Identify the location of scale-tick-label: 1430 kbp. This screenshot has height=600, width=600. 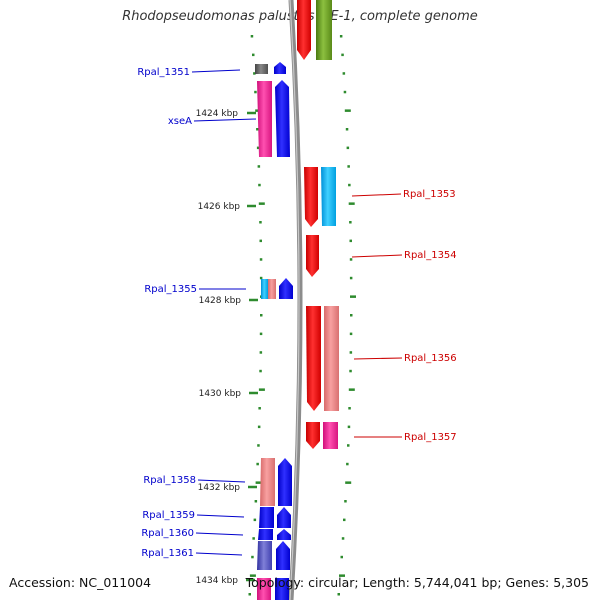
(220, 394).